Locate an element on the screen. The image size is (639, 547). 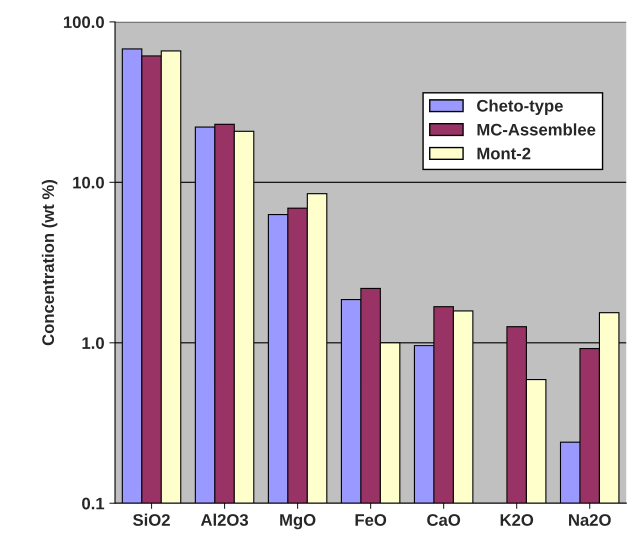
x-tick-label: CaO is located at coordinates (443, 520).